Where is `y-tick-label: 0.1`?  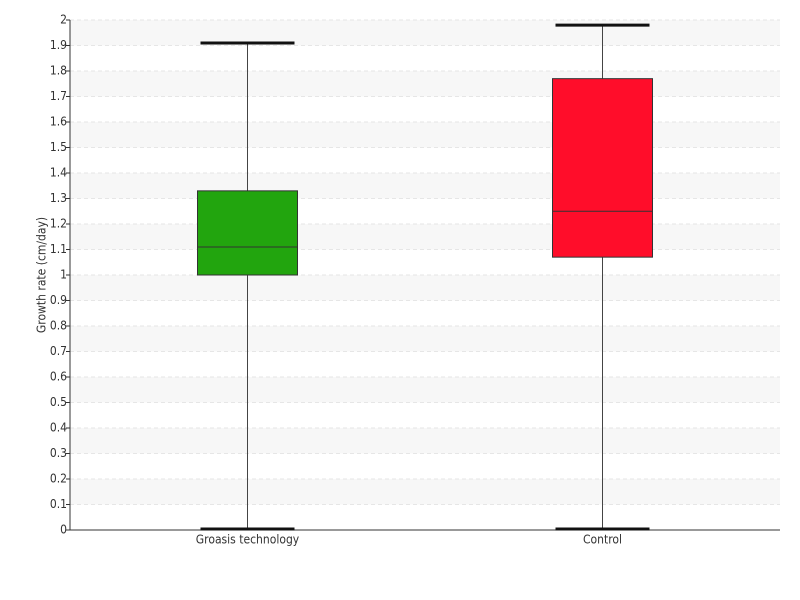 y-tick-label: 0.1 is located at coordinates (58, 504).